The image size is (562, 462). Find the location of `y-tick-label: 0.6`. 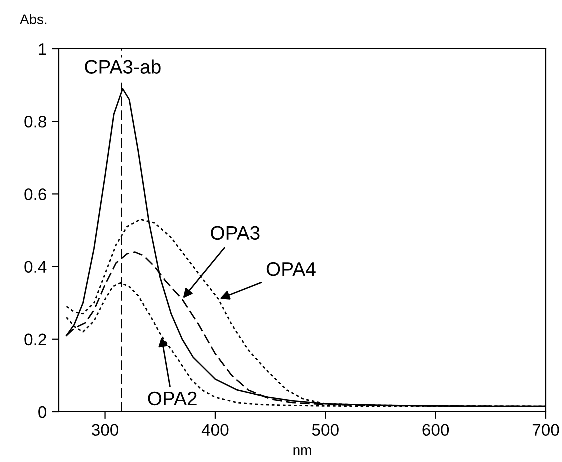

y-tick-label: 0.6 is located at coordinates (35, 194).